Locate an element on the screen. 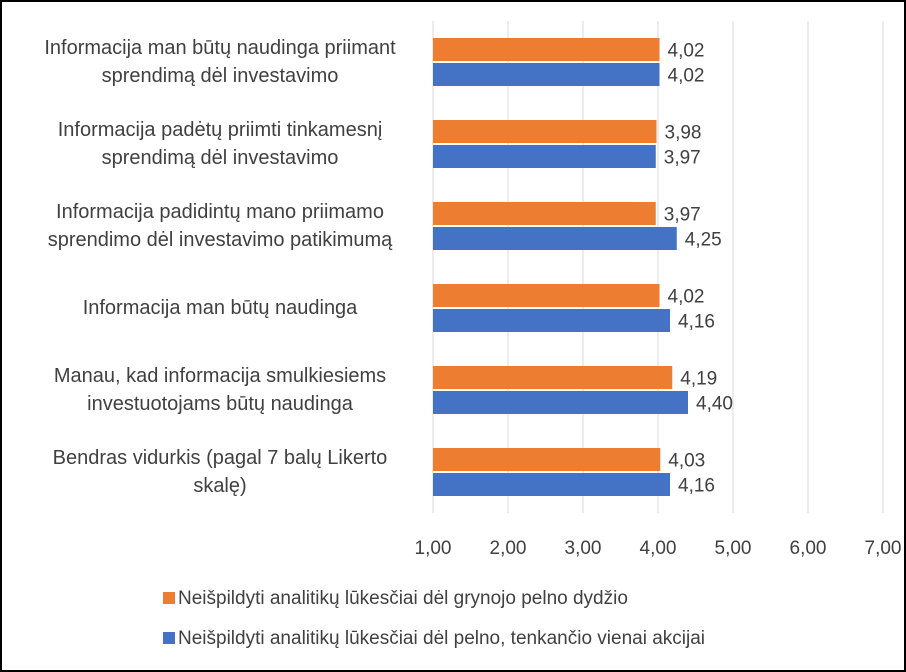 Image resolution: width=906 pixels, height=672 pixels. x-tick-label: 3,00 is located at coordinates (583, 548).